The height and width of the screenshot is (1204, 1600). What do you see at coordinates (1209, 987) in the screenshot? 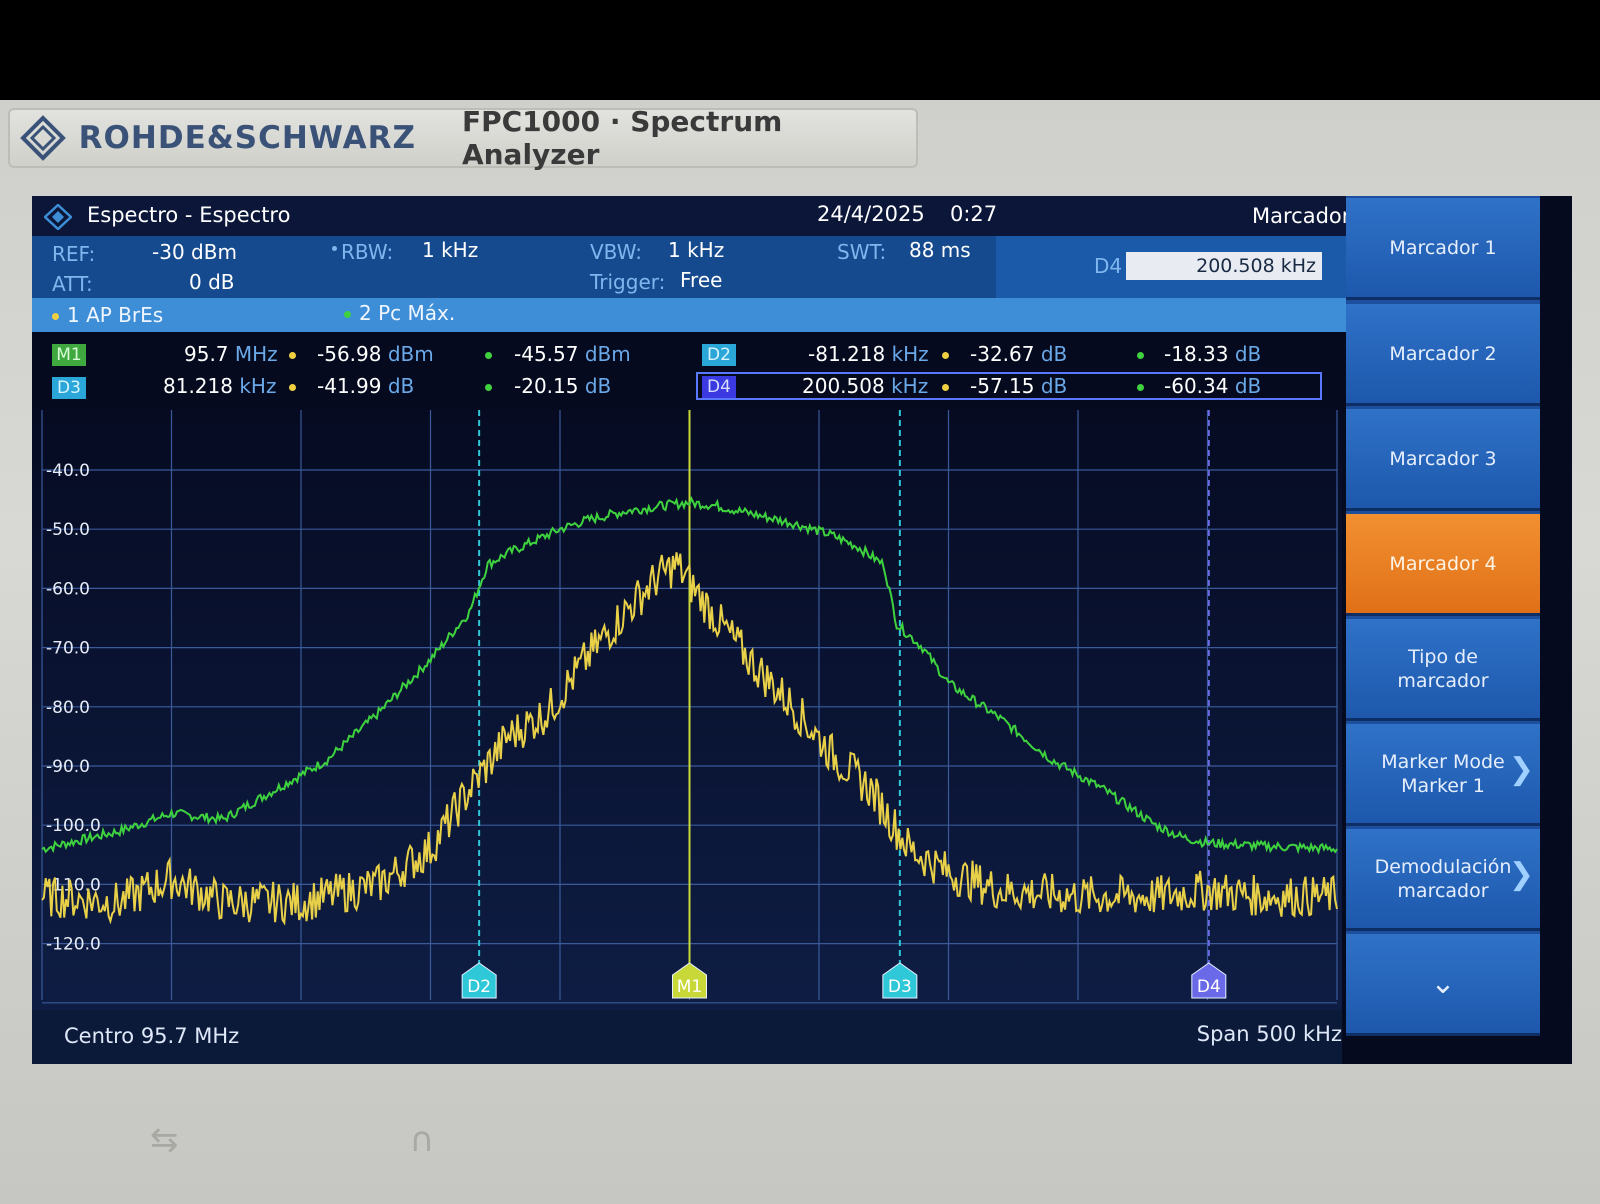
I see `marker-flag-label: D4` at bounding box center [1209, 987].